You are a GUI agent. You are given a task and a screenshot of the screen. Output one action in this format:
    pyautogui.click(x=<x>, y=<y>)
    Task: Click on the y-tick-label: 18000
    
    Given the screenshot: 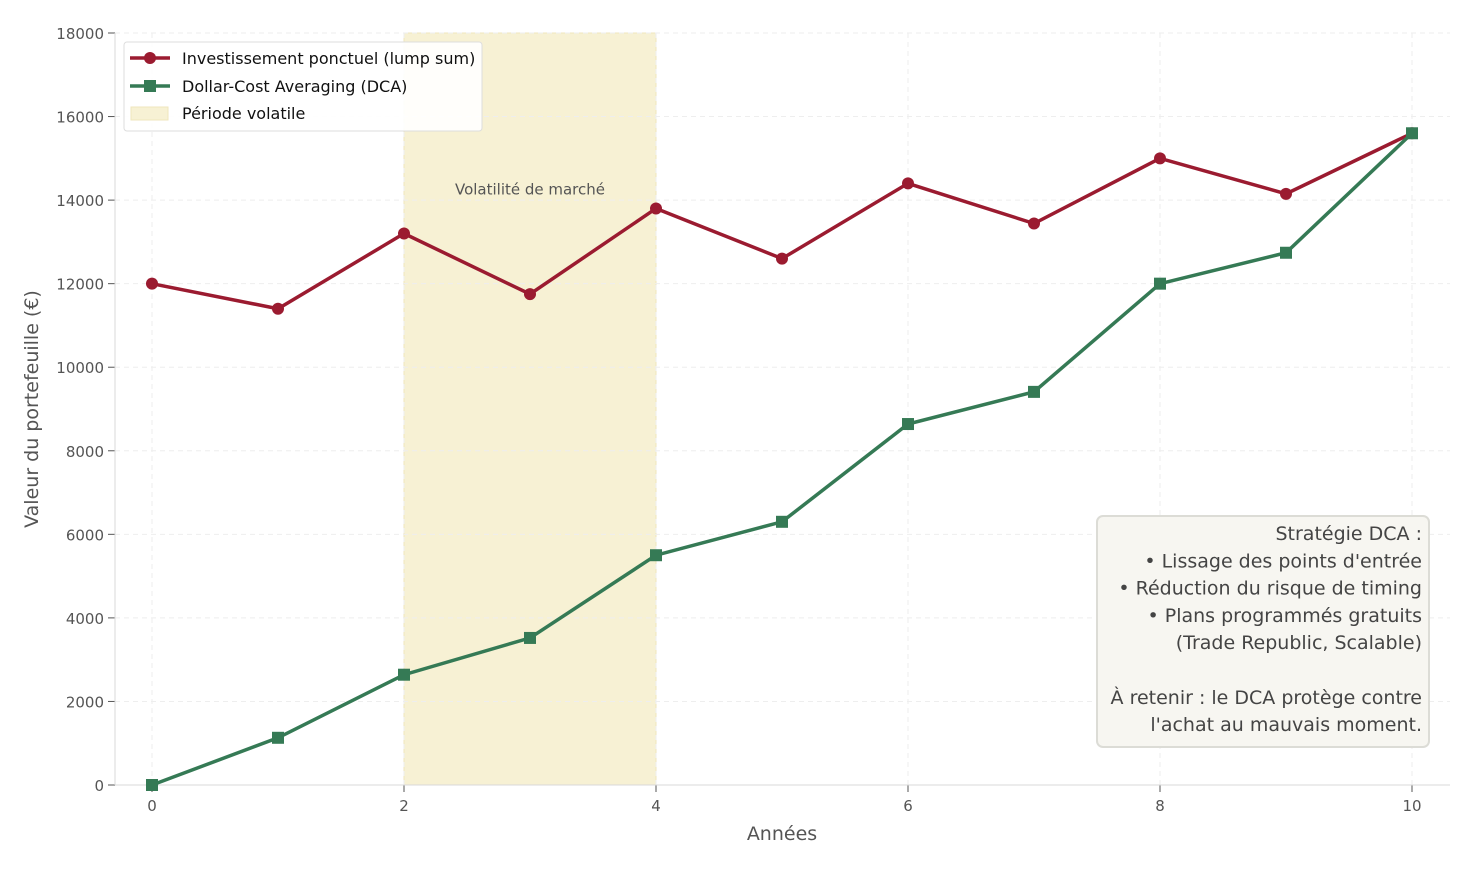 What is the action you would take?
    pyautogui.click(x=80, y=34)
    